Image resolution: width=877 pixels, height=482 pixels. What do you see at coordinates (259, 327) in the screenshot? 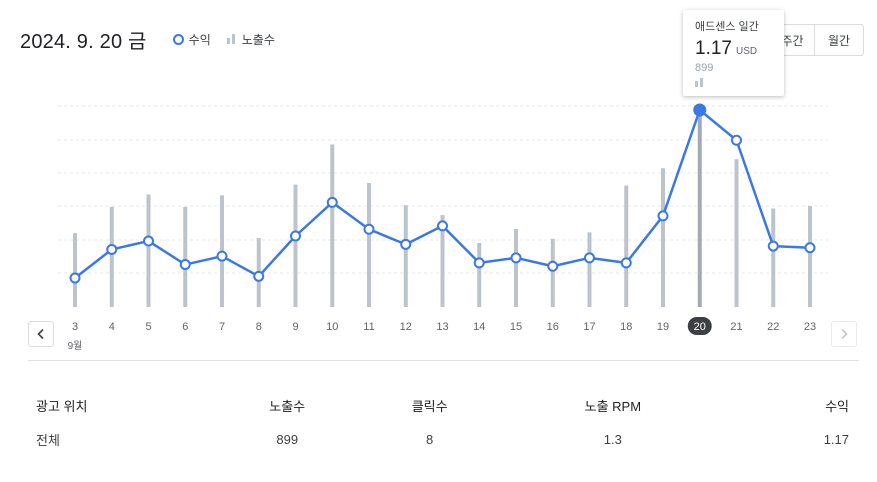
I see `x-tick-label: 8` at bounding box center [259, 327].